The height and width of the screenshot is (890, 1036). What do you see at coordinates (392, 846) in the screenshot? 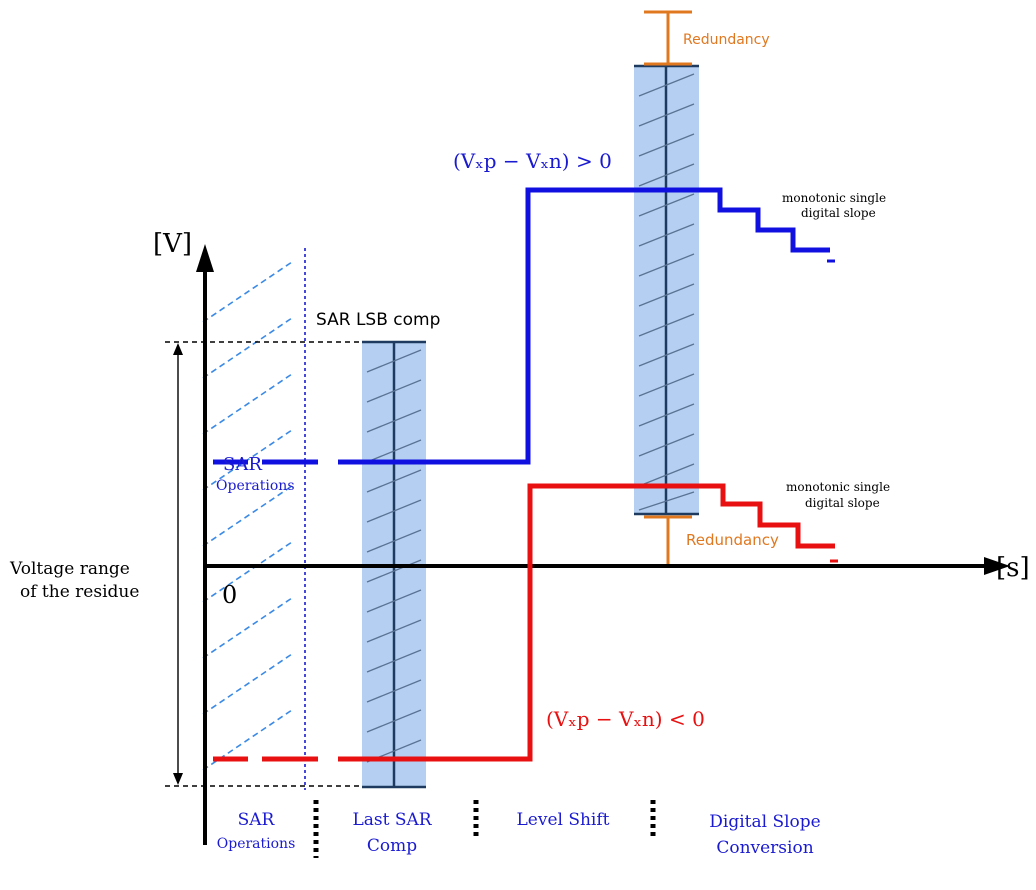
I see `phase-label-last-sar-2: Comp` at bounding box center [392, 846].